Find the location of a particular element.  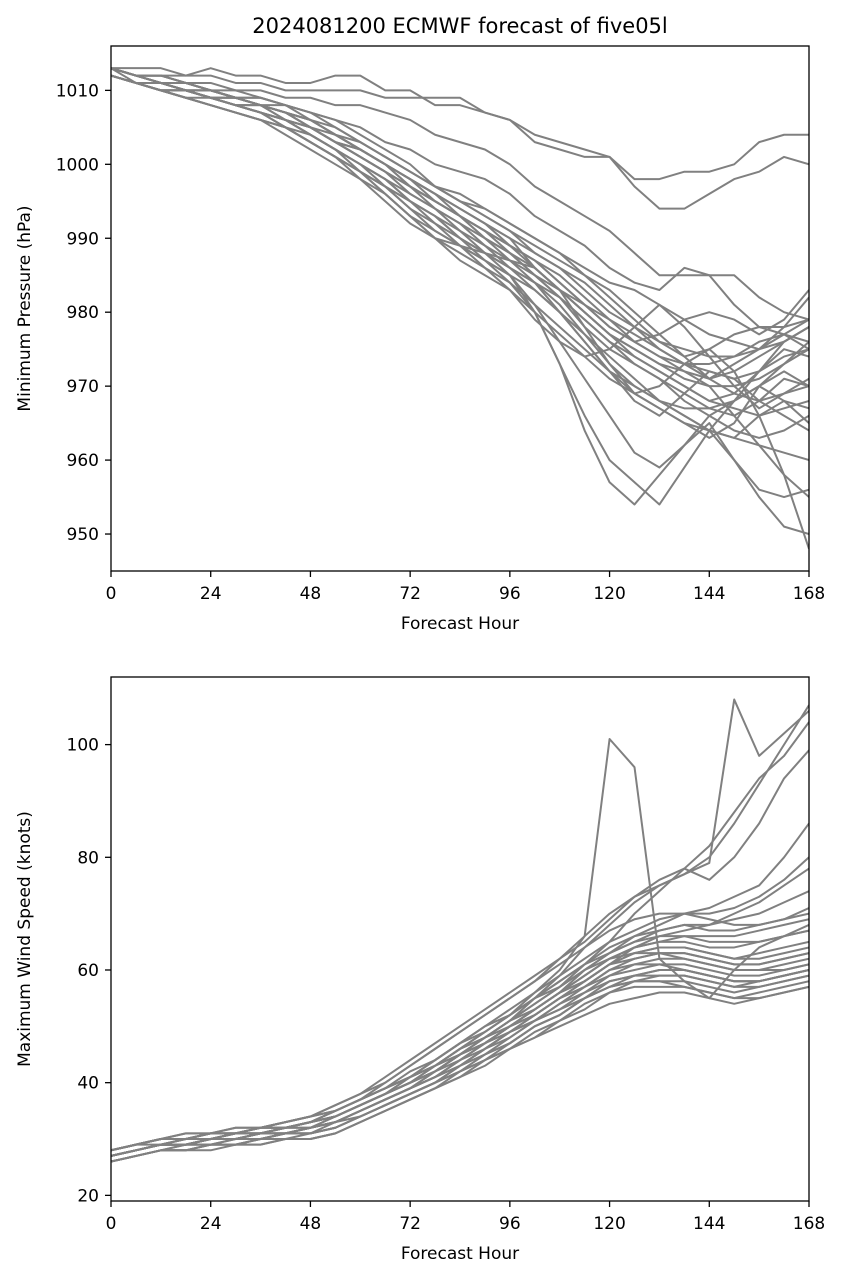

wind-x-tick-label: 120 is located at coordinates (609, 1224).